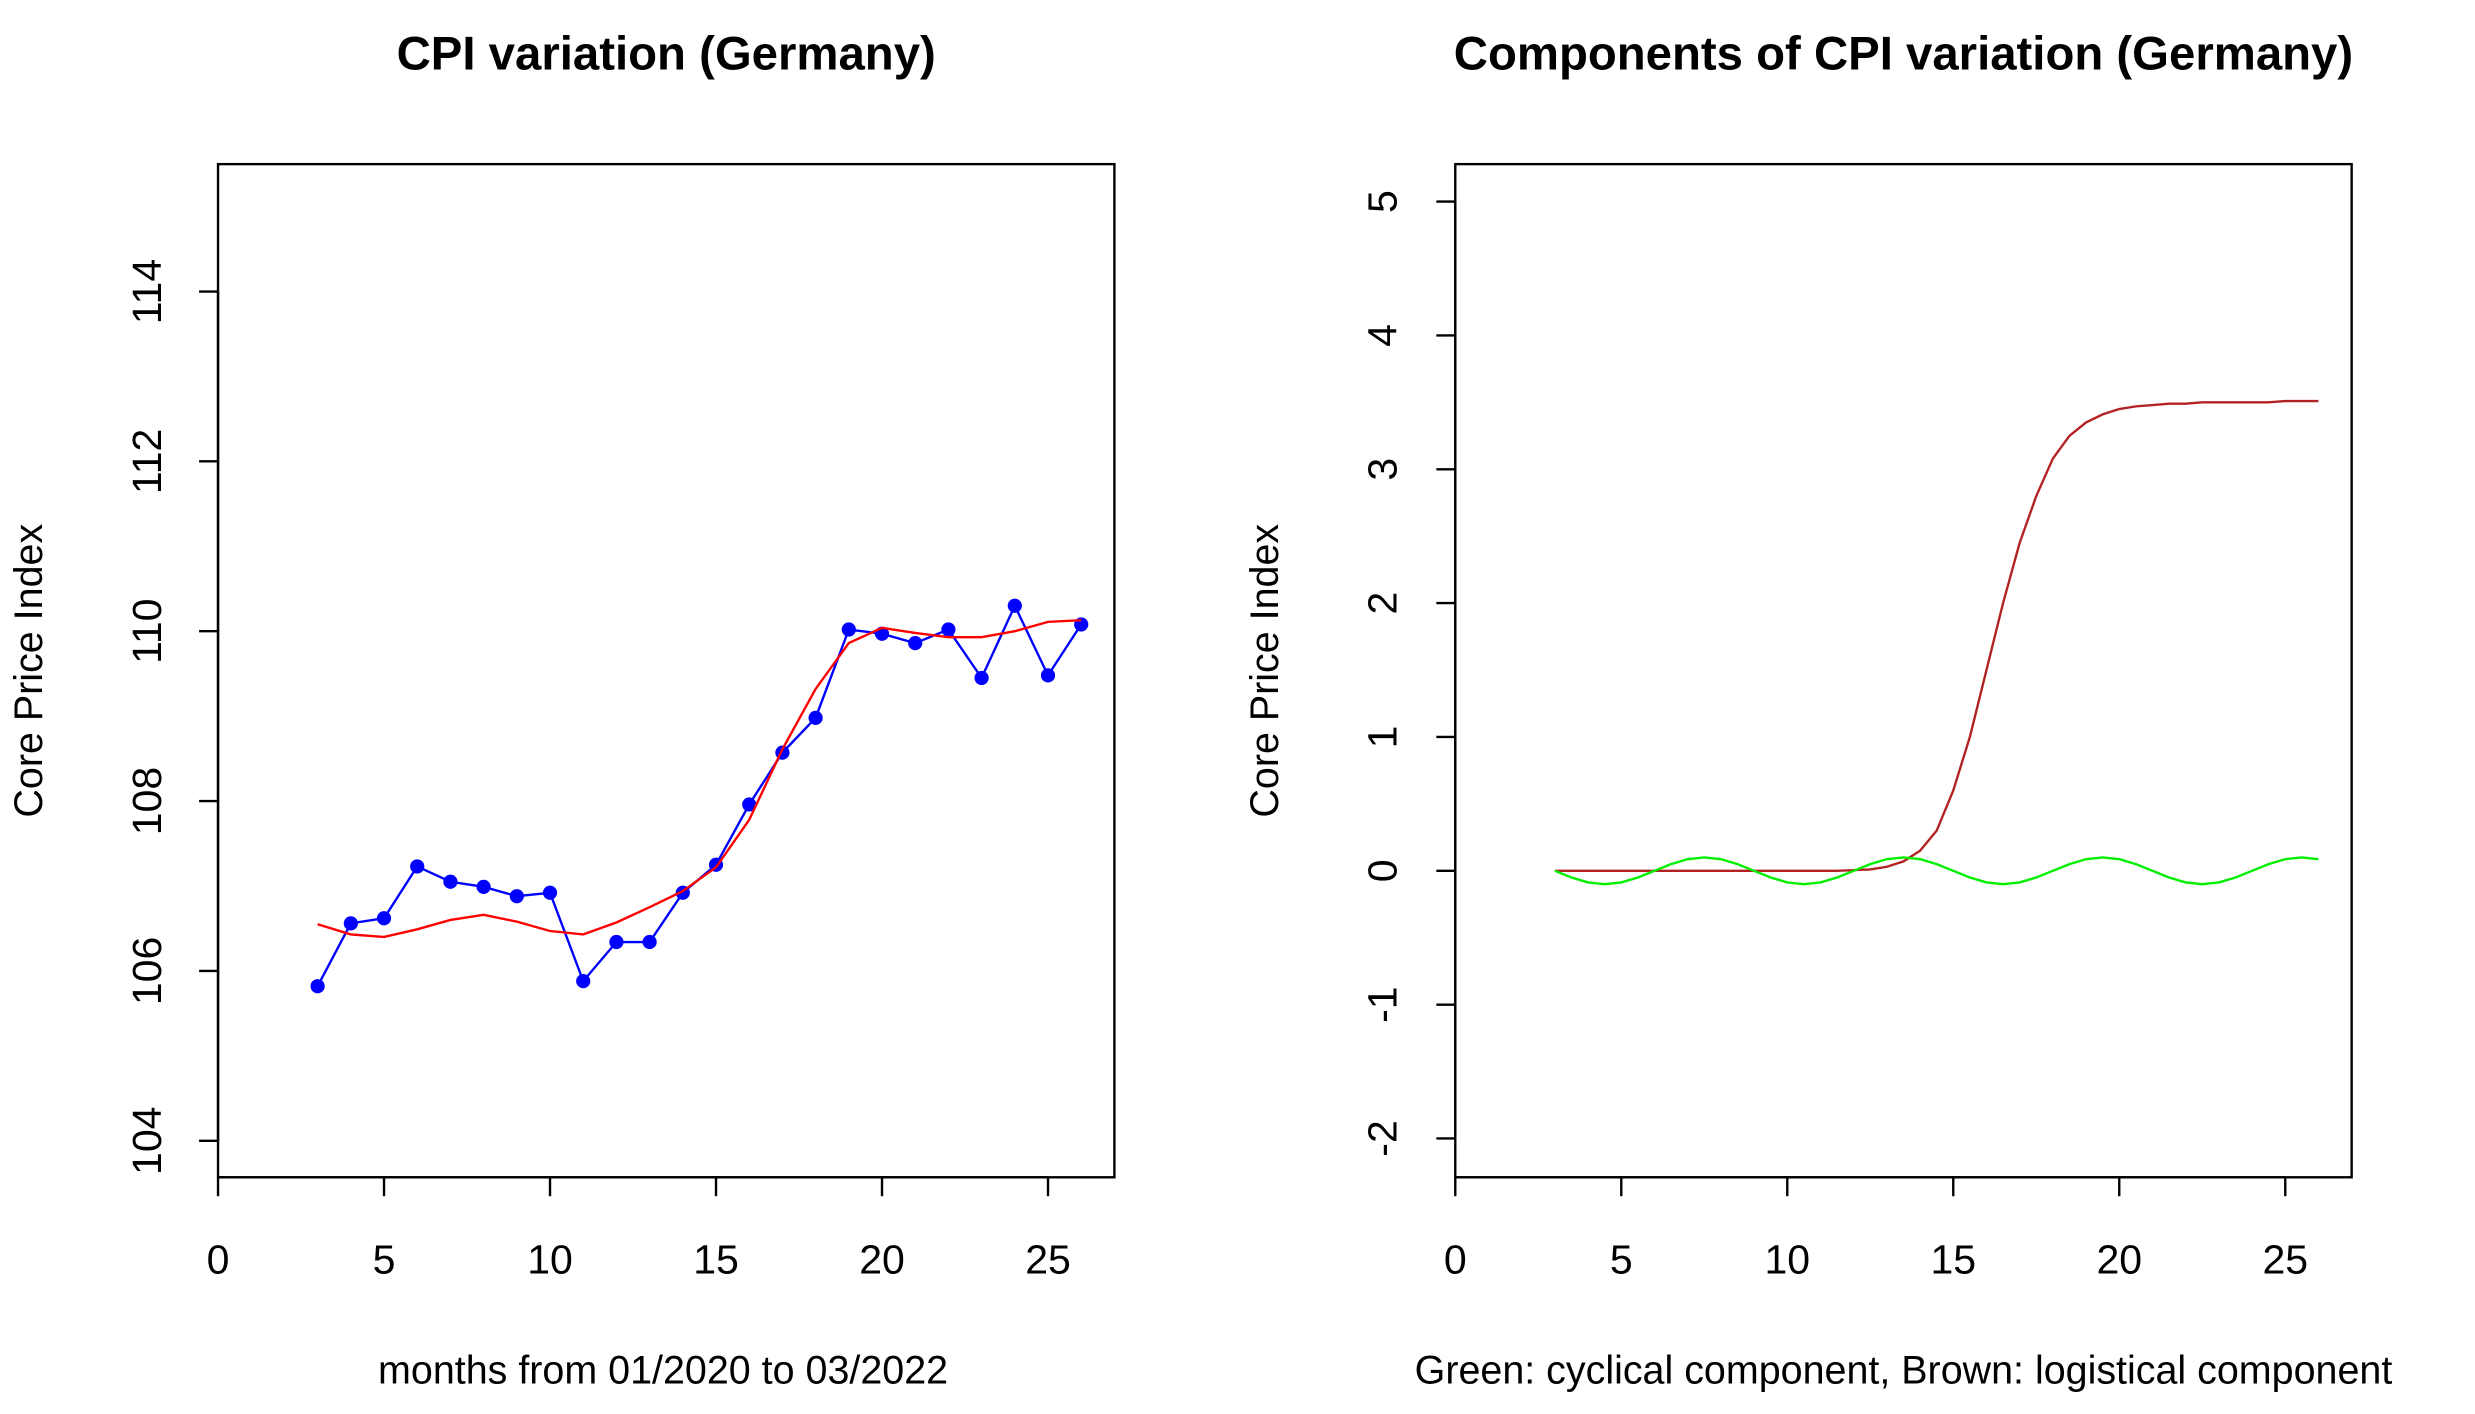 The image size is (2475, 1414). I want to click on y-tick-label: 0, so click(1383, 870).